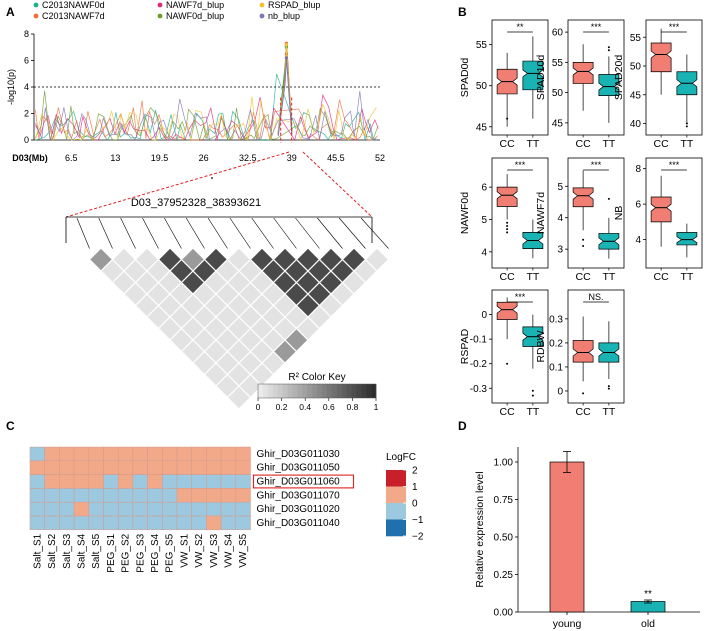 This screenshot has width=708, height=631. What do you see at coordinates (520, 165) in the screenshot?
I see `sig-label: ***` at bounding box center [520, 165].